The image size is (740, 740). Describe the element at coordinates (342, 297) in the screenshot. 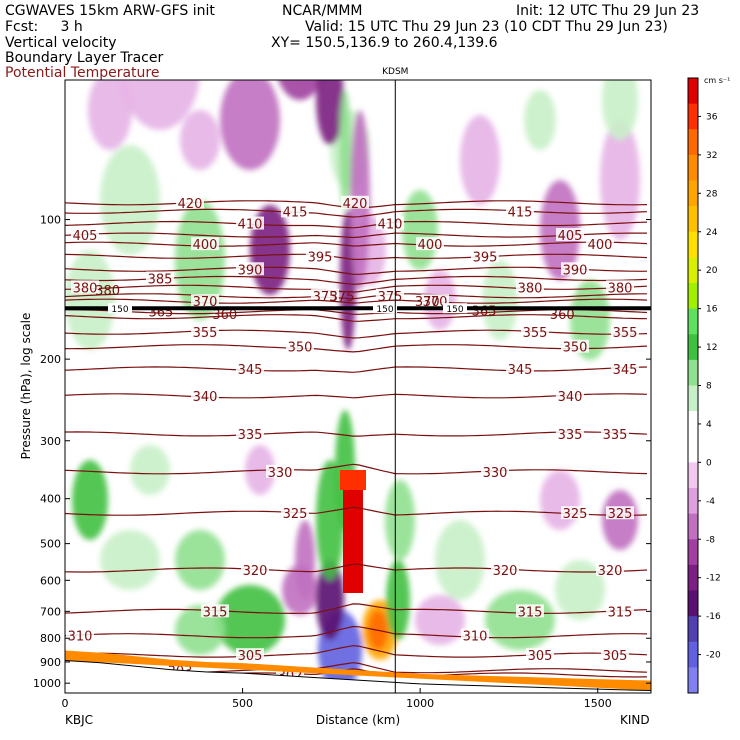

I see `theta-label-extra: 375` at that location.